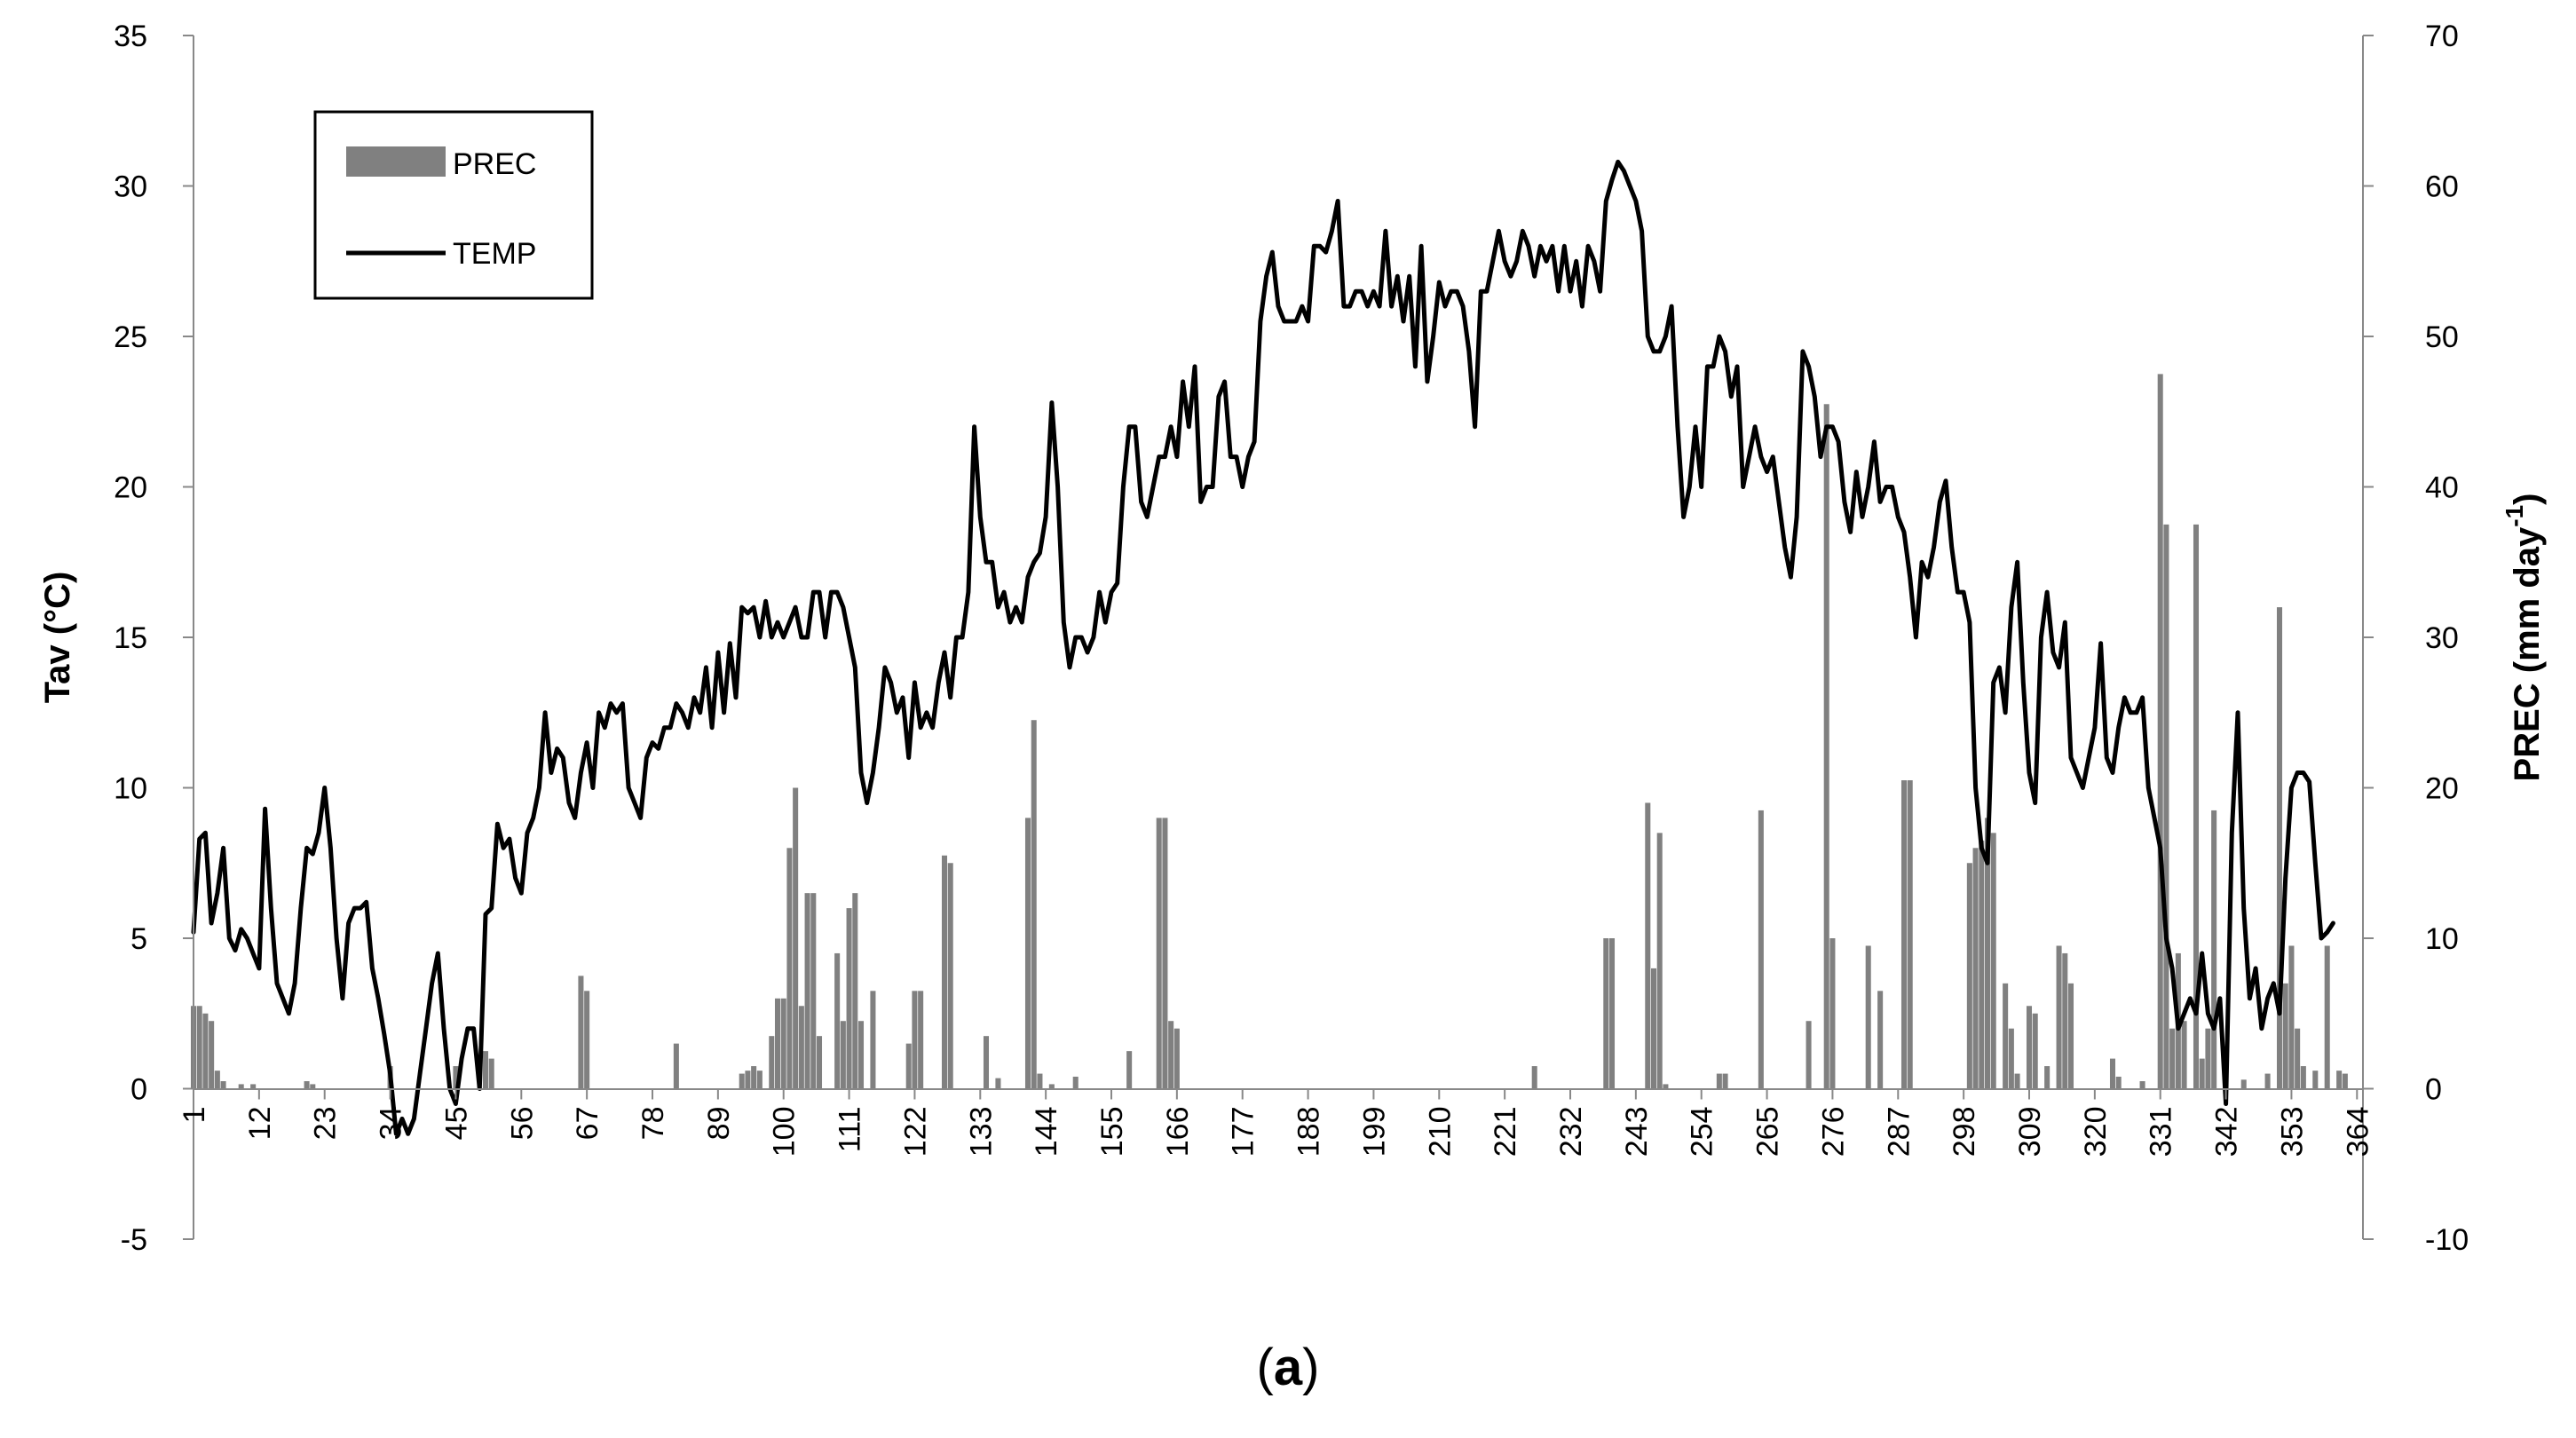 This screenshot has width=2576, height=1438. What do you see at coordinates (1571, 1132) in the screenshot?
I see `x-tick-label: 232` at bounding box center [1571, 1132].